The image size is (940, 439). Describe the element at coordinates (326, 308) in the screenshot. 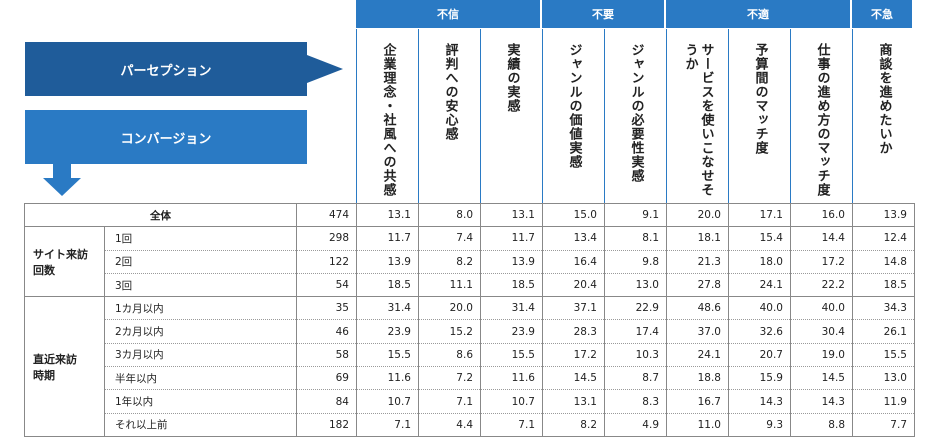

I see `sample-size: 35` at that location.